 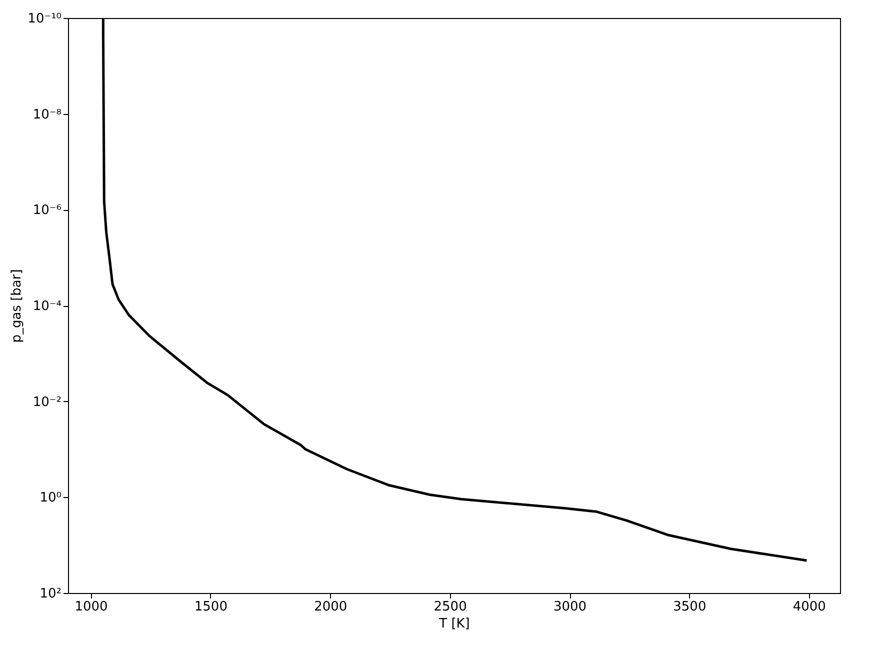 What do you see at coordinates (45, 19) in the screenshot?
I see `y-tick-label: 10⁻¹⁰` at bounding box center [45, 19].